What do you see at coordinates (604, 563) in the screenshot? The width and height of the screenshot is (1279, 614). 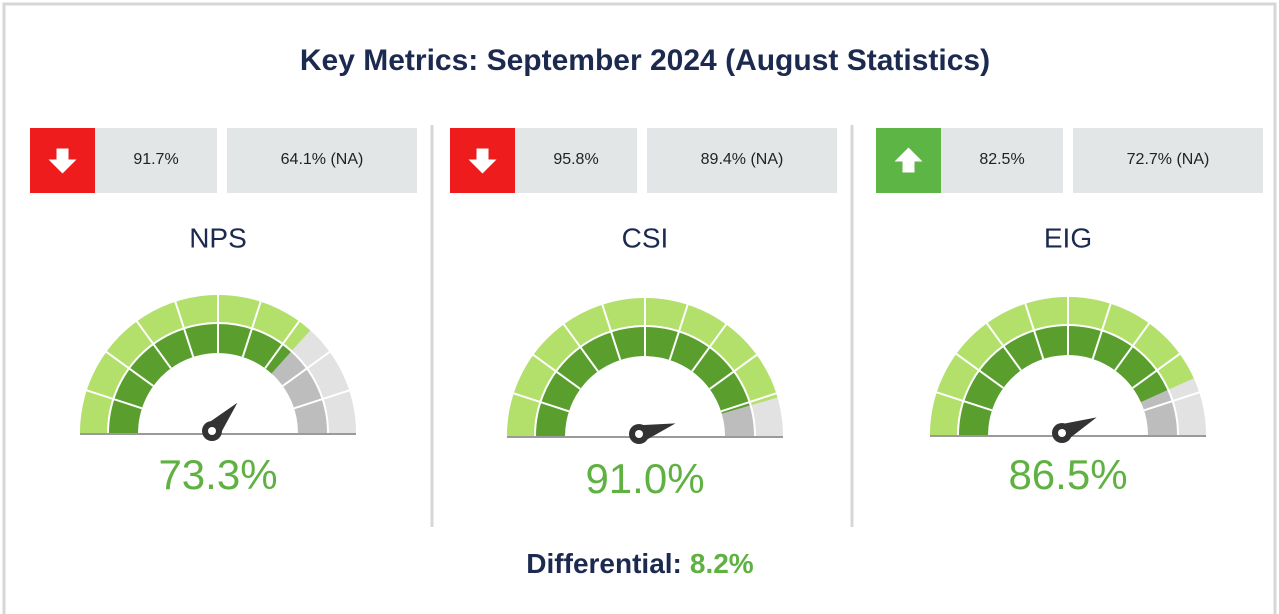 I see `differential-label: Differential:` at bounding box center [604, 563].